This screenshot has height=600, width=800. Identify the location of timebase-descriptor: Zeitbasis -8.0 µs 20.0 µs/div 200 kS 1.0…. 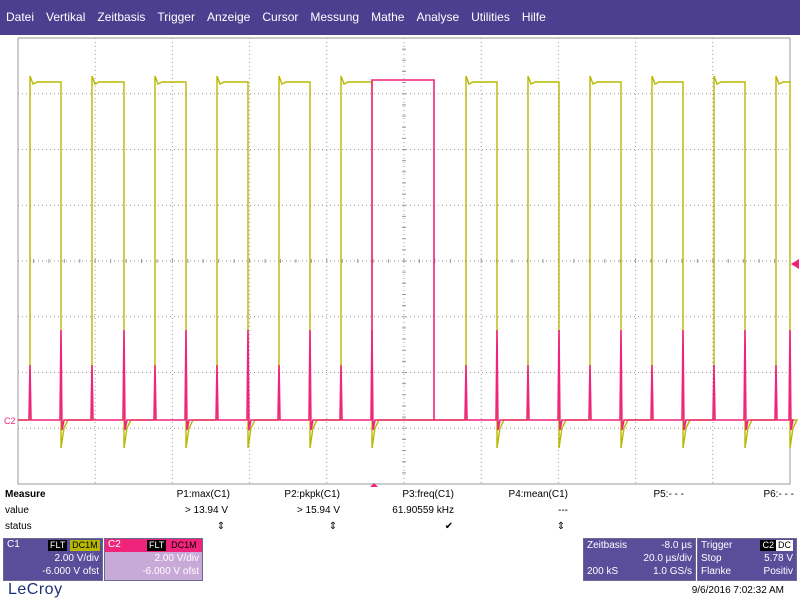
(639, 559).